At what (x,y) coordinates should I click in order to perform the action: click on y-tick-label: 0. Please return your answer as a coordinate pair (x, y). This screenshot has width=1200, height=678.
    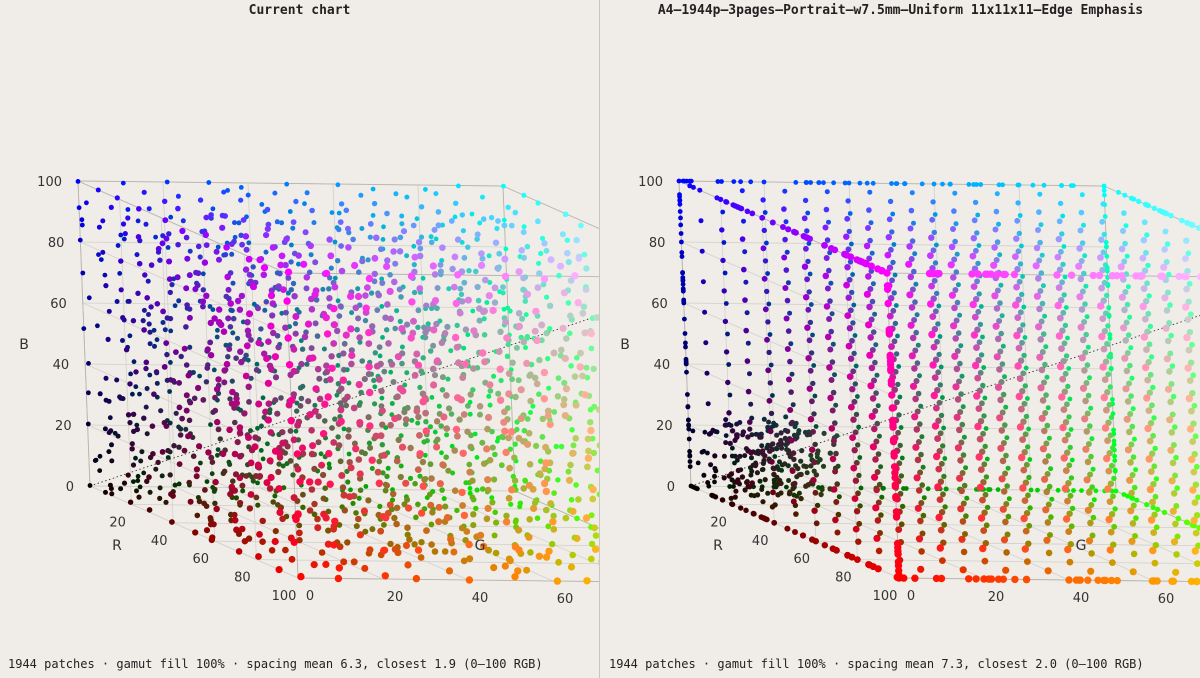
    Looking at the image, I should click on (310, 596).